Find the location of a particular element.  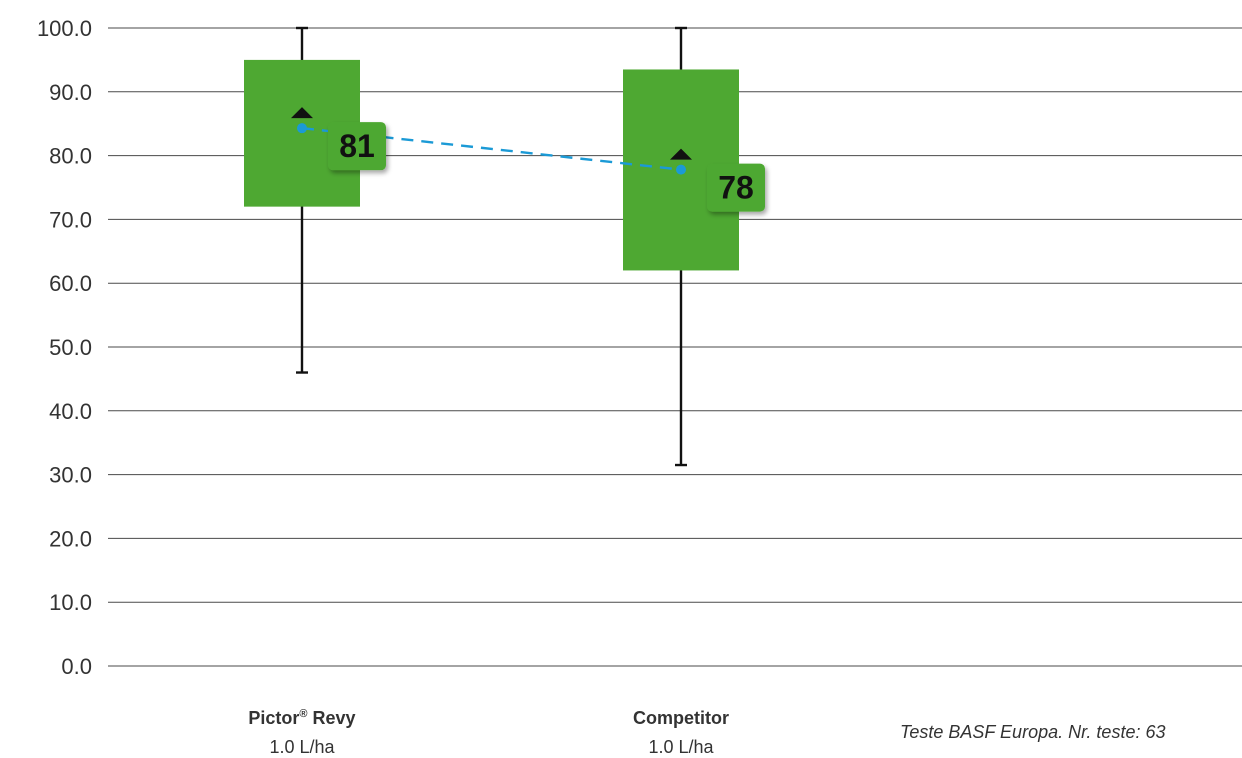

y-tick-label-4: 40.0 is located at coordinates (70, 411).